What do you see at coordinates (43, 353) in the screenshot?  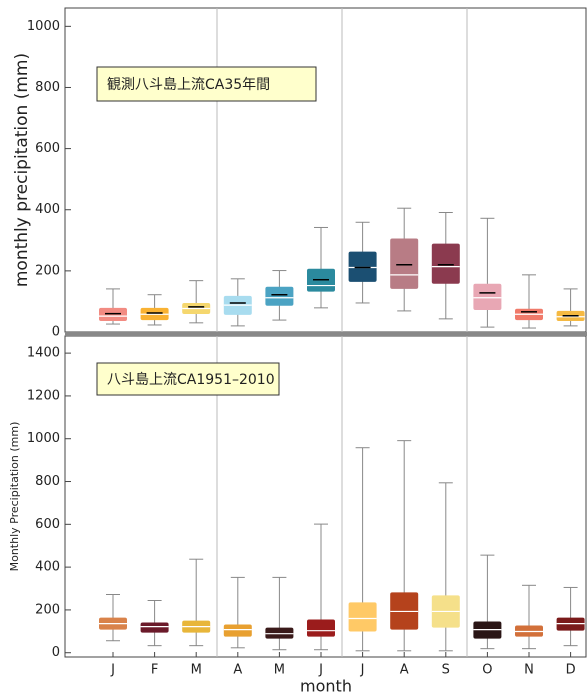 I see `y-tick-label: 1400` at bounding box center [43, 353].